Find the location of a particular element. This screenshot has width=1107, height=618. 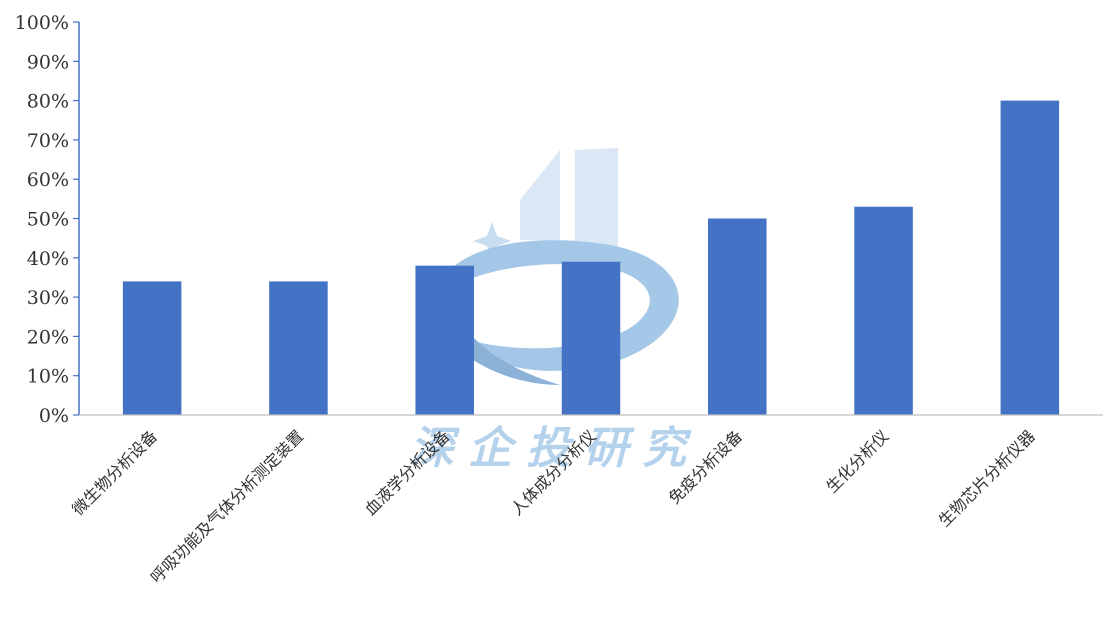

y-tick-label: 90% is located at coordinates (48, 62).